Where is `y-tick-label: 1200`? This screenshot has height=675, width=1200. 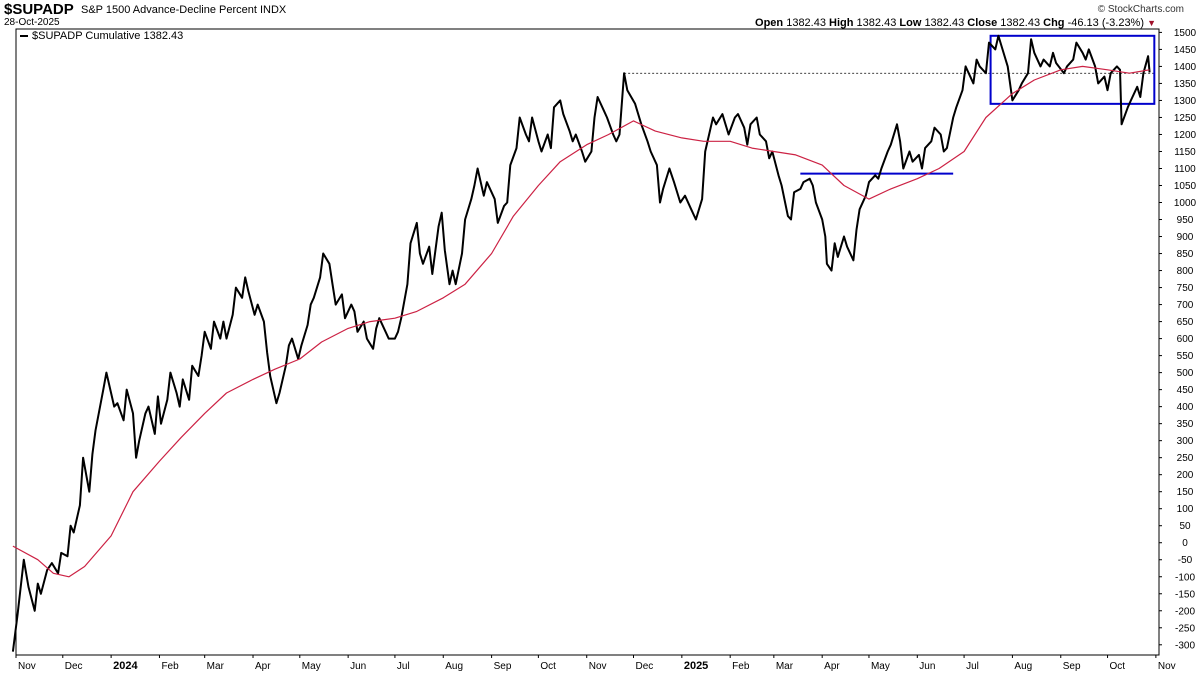
y-tick-label: 1200 is located at coordinates (1185, 135).